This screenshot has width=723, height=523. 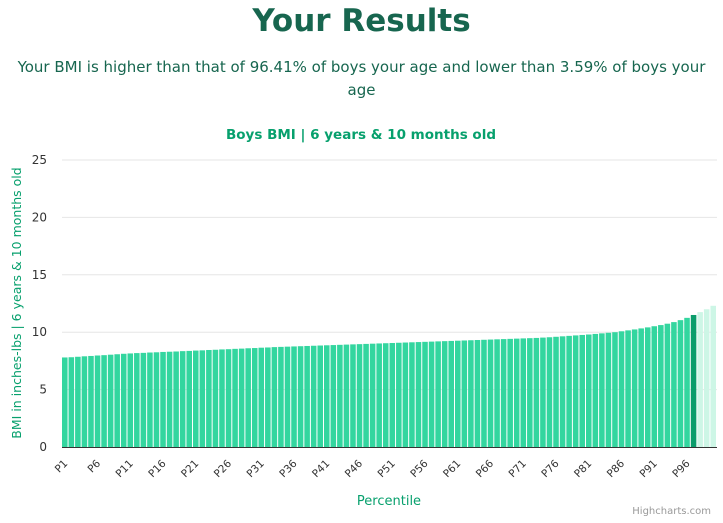 What do you see at coordinates (379, 395) in the screenshot?
I see `bar-p49` at bounding box center [379, 395].